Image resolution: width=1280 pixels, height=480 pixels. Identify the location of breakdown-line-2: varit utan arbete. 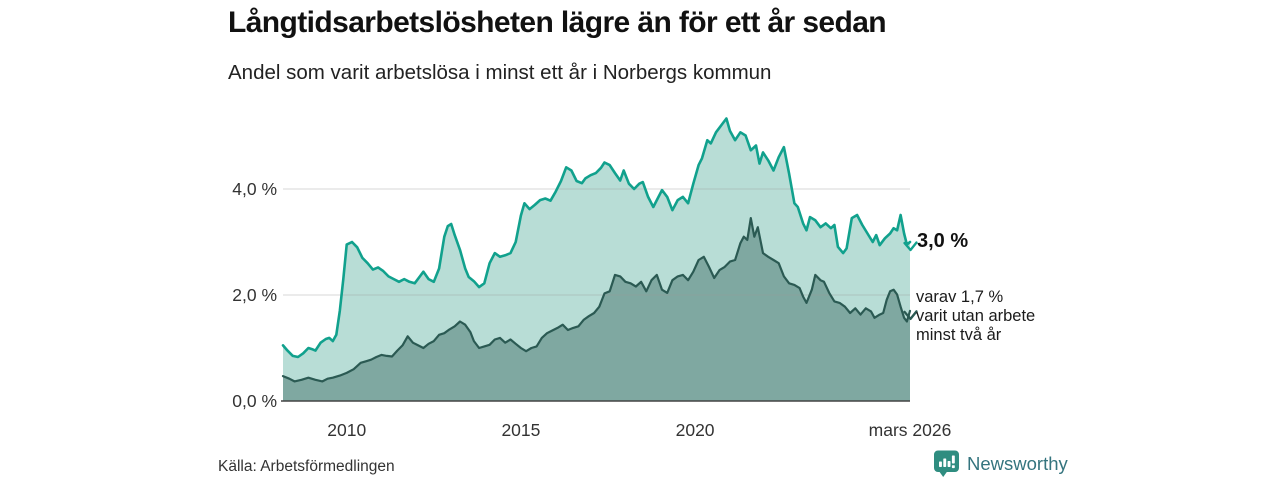
(976, 316).